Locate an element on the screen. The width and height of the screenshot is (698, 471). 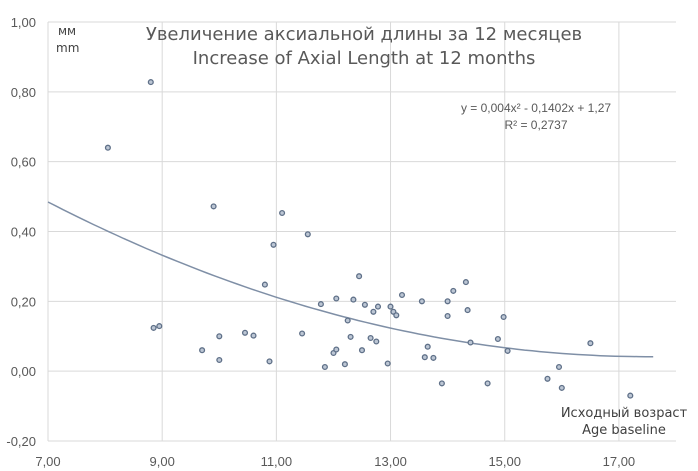
y-tick-label: -0,20 is located at coordinates (21, 441).